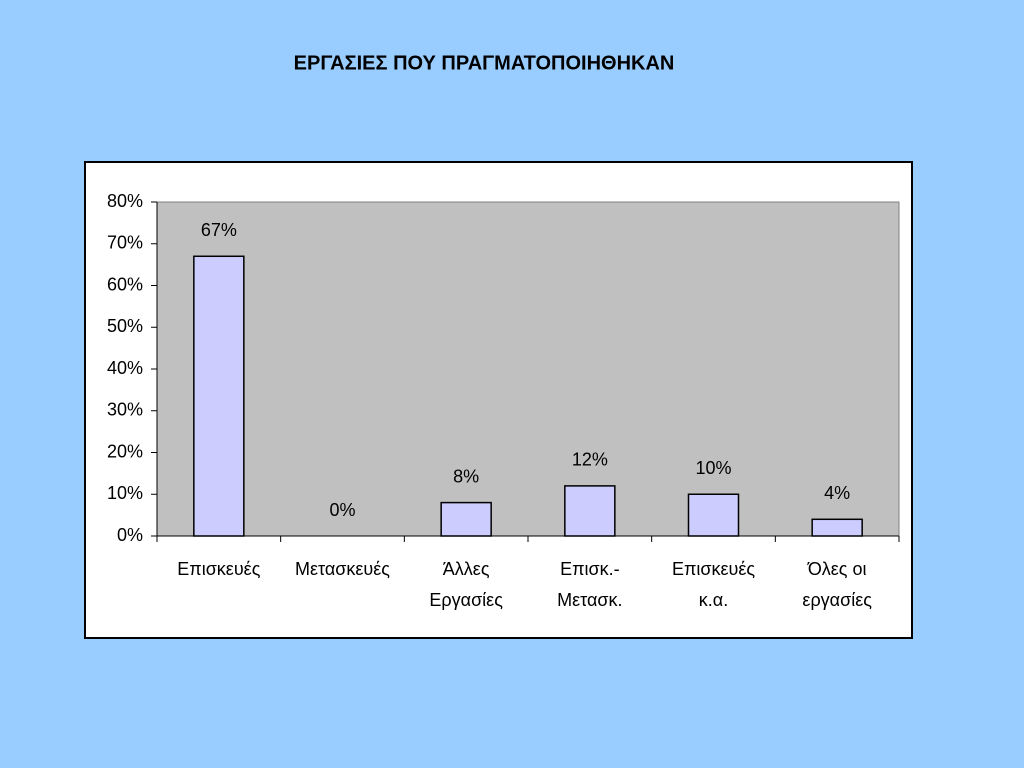  Describe the element at coordinates (342, 569) in the screenshot. I see `x-tick-label: Μετασκευές` at that location.